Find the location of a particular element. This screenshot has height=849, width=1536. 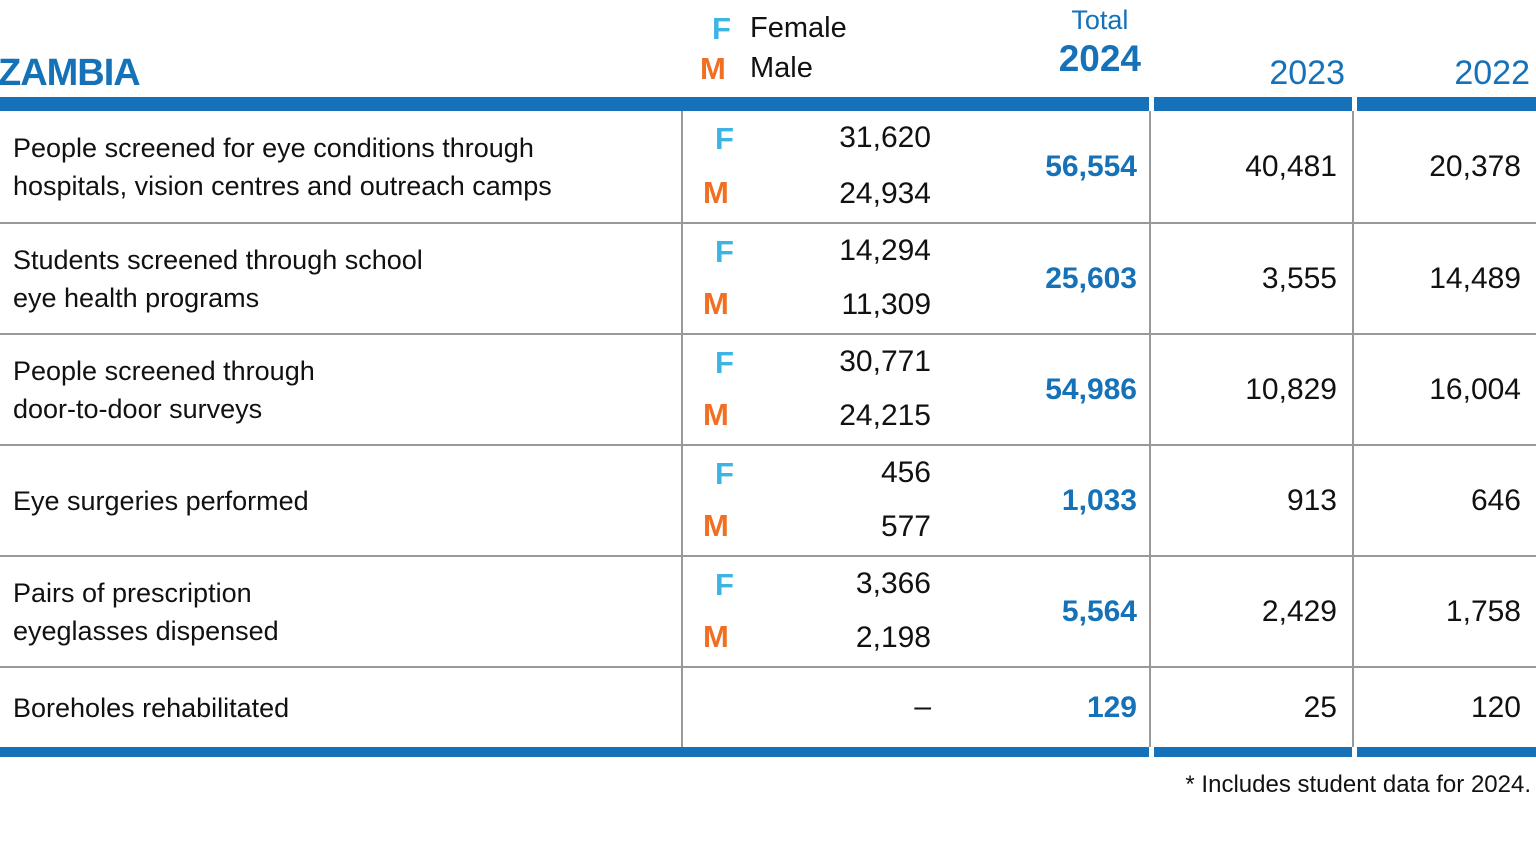

legend-female-label: Female is located at coordinates (798, 27).